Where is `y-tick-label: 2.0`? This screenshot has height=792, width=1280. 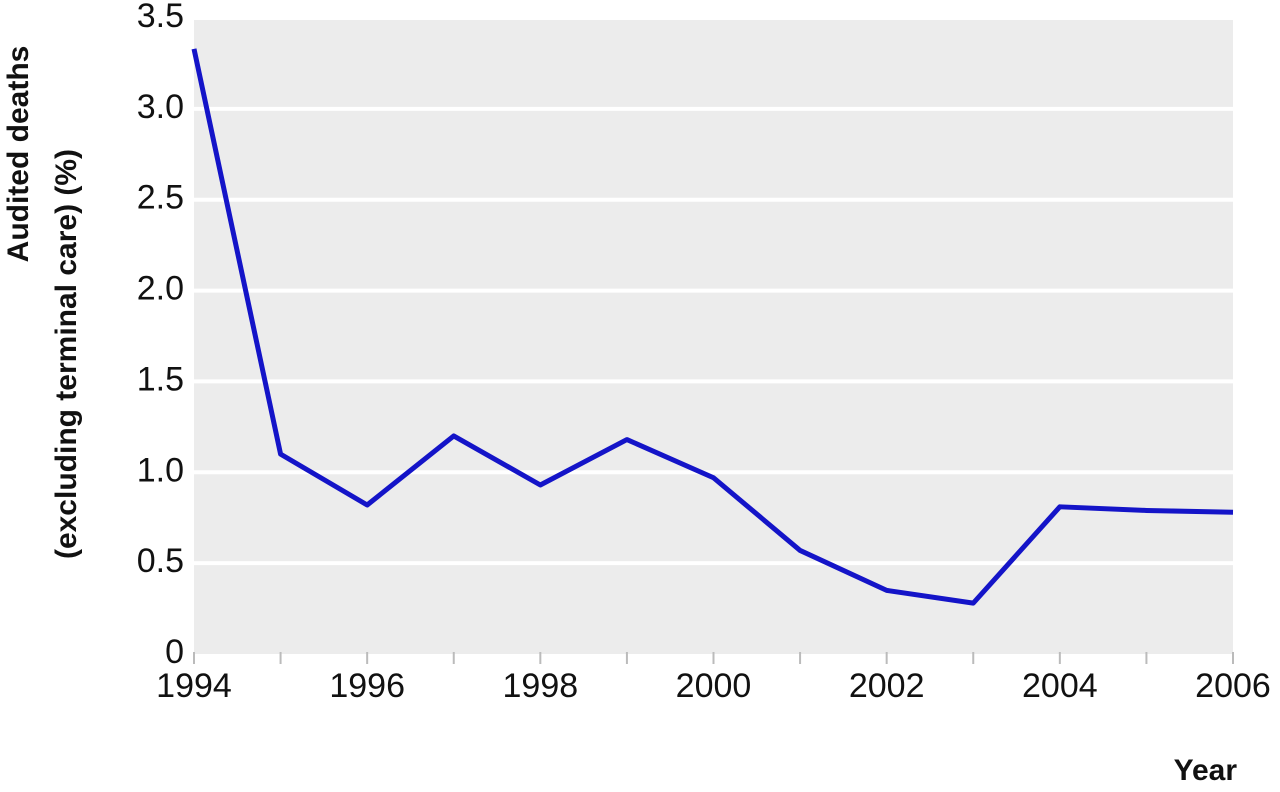
y-tick-label: 2.0 is located at coordinates (160, 289).